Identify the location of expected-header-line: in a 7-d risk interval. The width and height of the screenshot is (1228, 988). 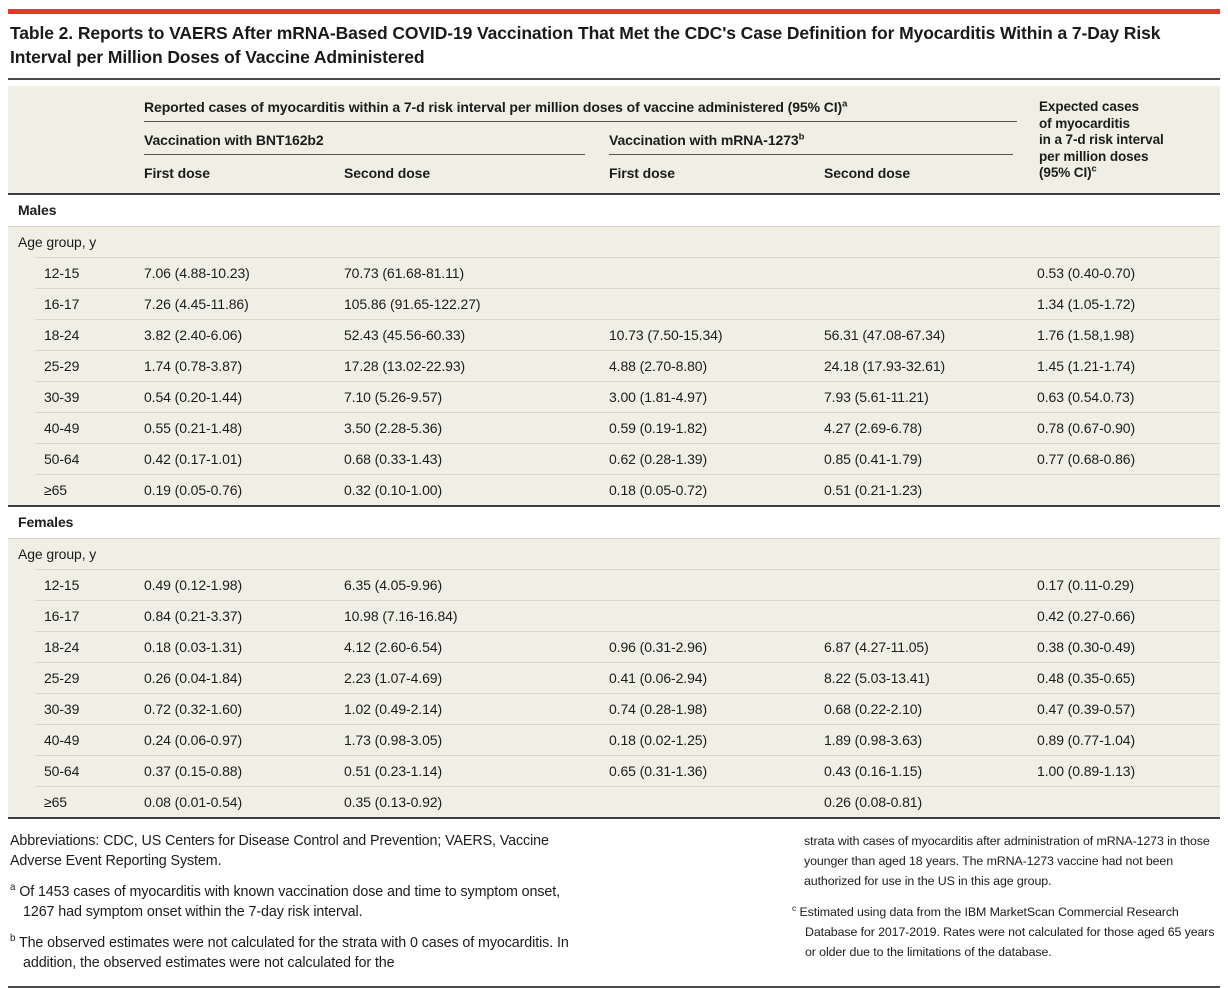
(1101, 139).